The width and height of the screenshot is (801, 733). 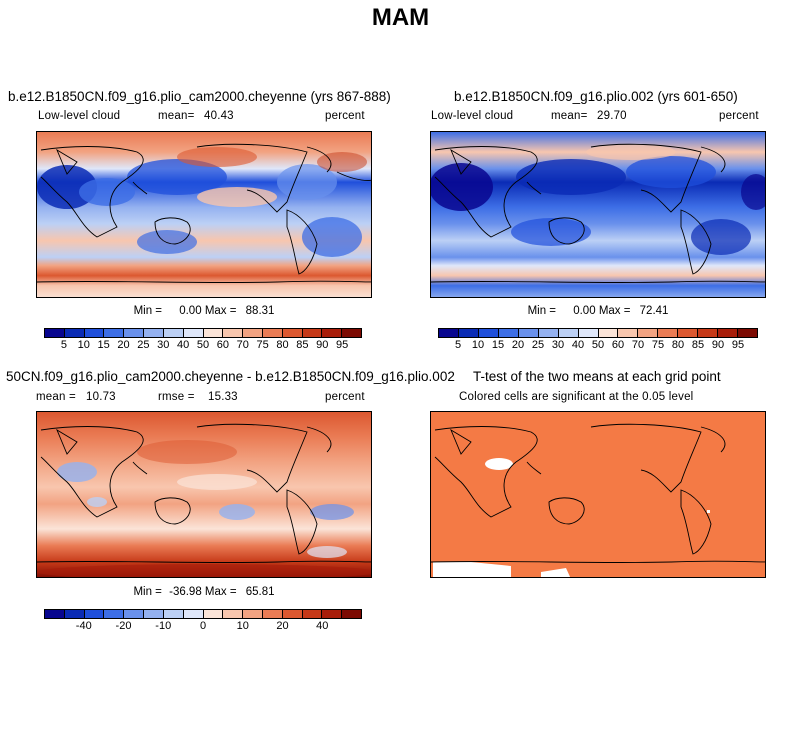 I want to click on rmse-label-difference: rmse =, so click(x=176, y=397).